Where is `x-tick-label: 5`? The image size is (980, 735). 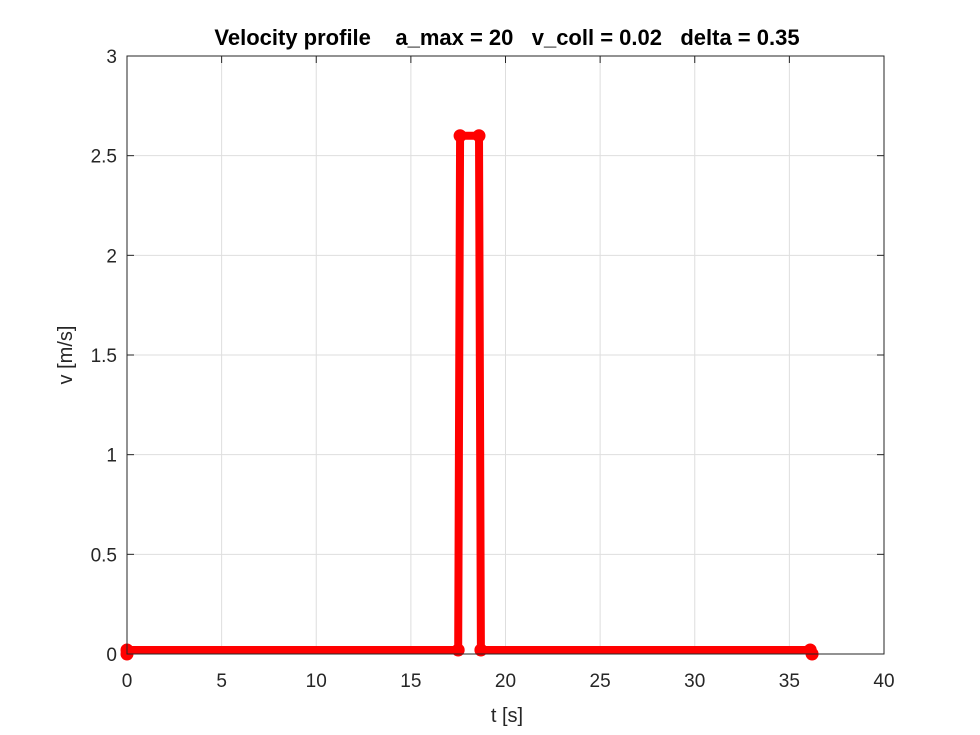
x-tick-label: 5 is located at coordinates (221, 681).